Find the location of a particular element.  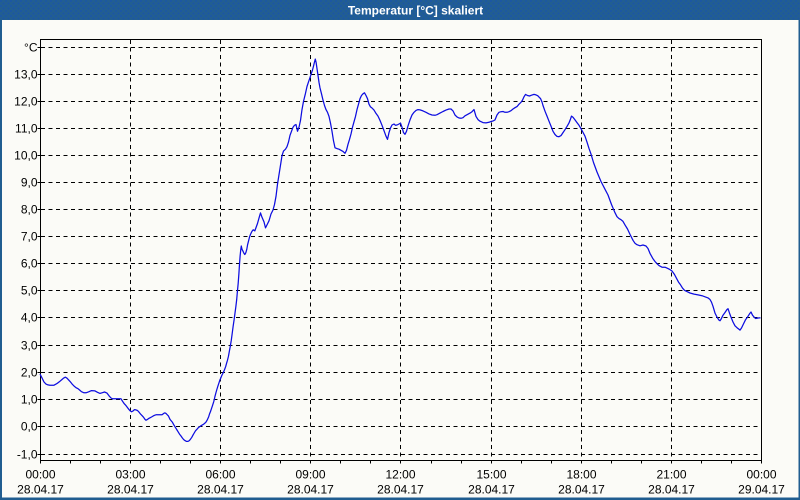

svg-text: 6,0 is located at coordinates (29, 264).